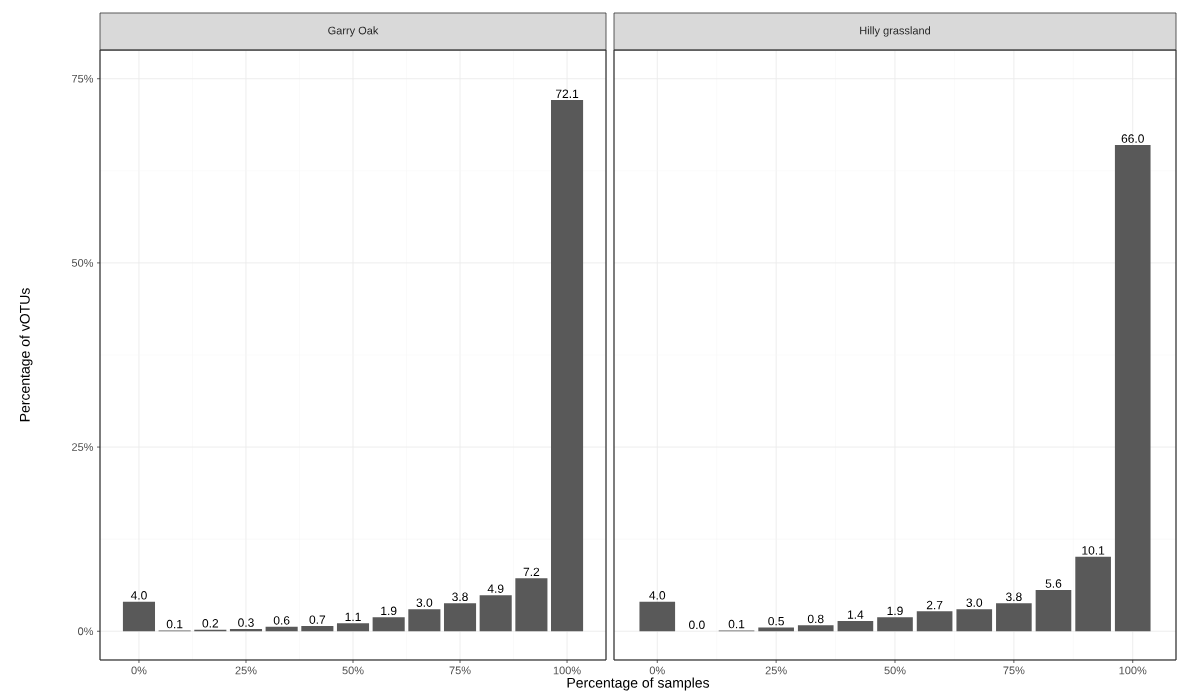 Image resolution: width=1189 pixels, height=696 pixels. What do you see at coordinates (638, 684) in the screenshot?
I see `x-axis-title: Percentage of samples` at bounding box center [638, 684].